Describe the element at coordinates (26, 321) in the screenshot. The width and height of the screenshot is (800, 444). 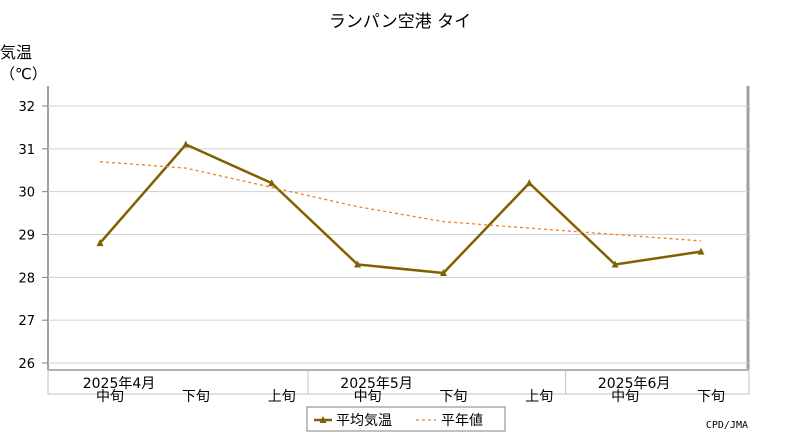
I see `y-tick-label: 27` at that location.